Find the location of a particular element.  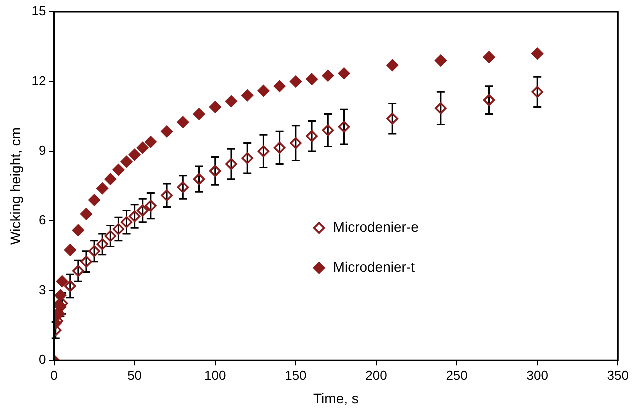

legend-label: Microdenier-e is located at coordinates (376, 226).